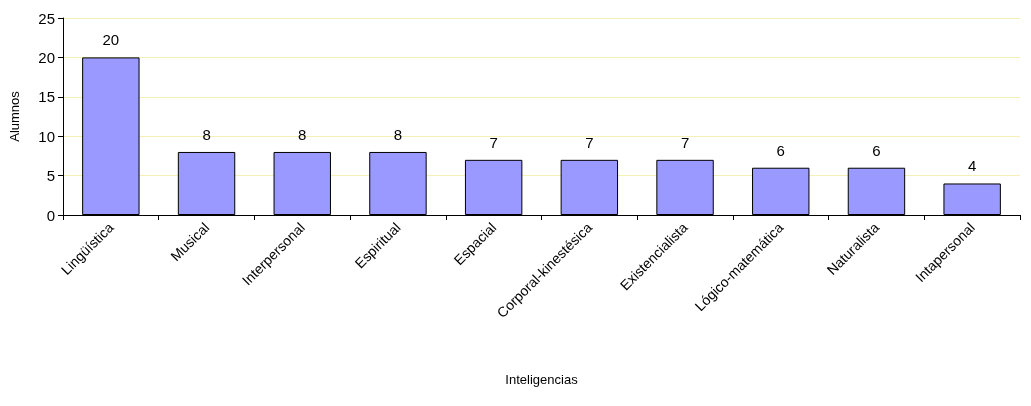 The height and width of the screenshot is (406, 1031). What do you see at coordinates (46, 57) in the screenshot?
I see `y-tick-label: 20` at bounding box center [46, 57].